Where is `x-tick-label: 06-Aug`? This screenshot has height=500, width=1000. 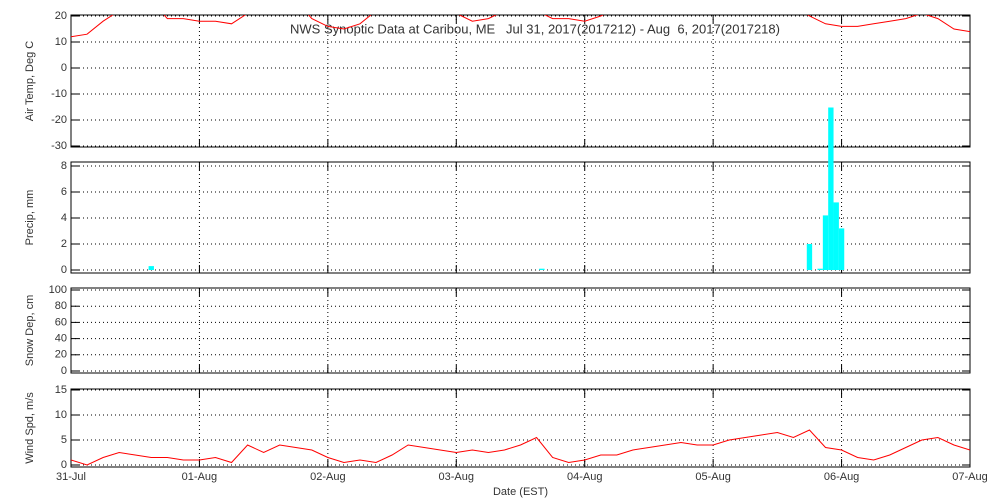 x-tick-label: 06-Aug is located at coordinates (841, 477).